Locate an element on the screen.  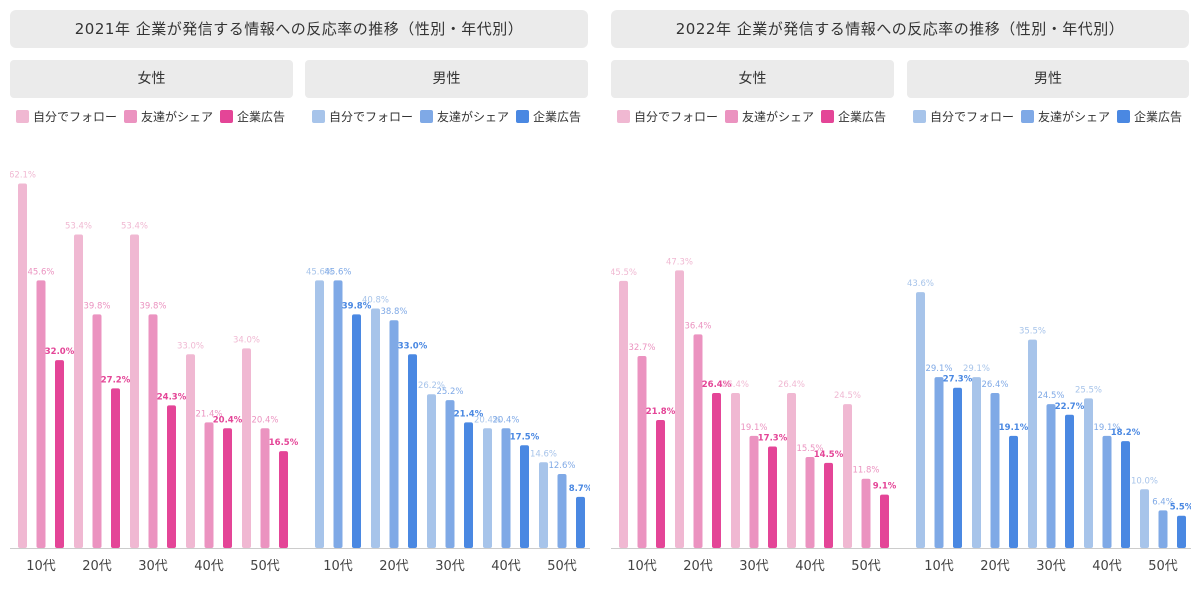
data-label: 10.0% is located at coordinates (1144, 481).